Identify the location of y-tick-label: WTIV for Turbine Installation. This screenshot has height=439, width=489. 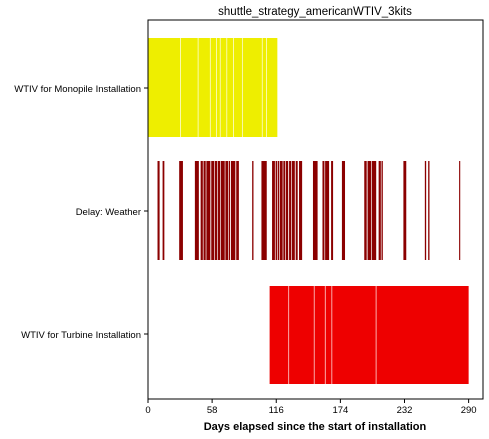
(81, 335).